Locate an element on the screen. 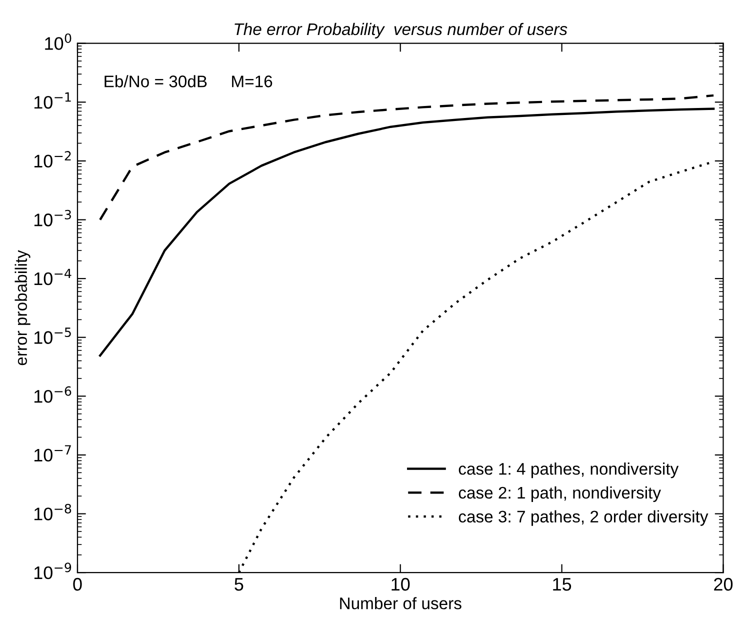 The width and height of the screenshot is (738, 619). y-tick-label: 10$^{−9}$ is located at coordinates (53, 571).